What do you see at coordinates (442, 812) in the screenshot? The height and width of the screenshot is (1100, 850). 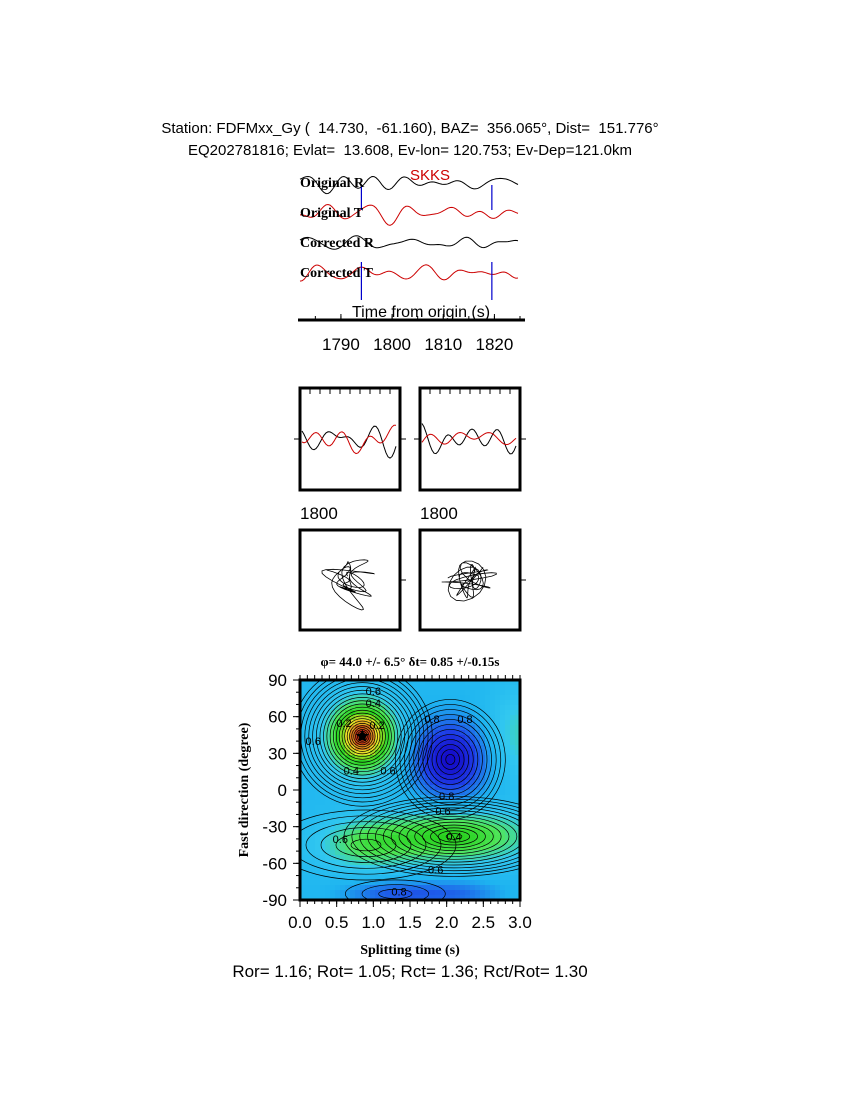 I see `contour-label: 0.6` at bounding box center [442, 812].